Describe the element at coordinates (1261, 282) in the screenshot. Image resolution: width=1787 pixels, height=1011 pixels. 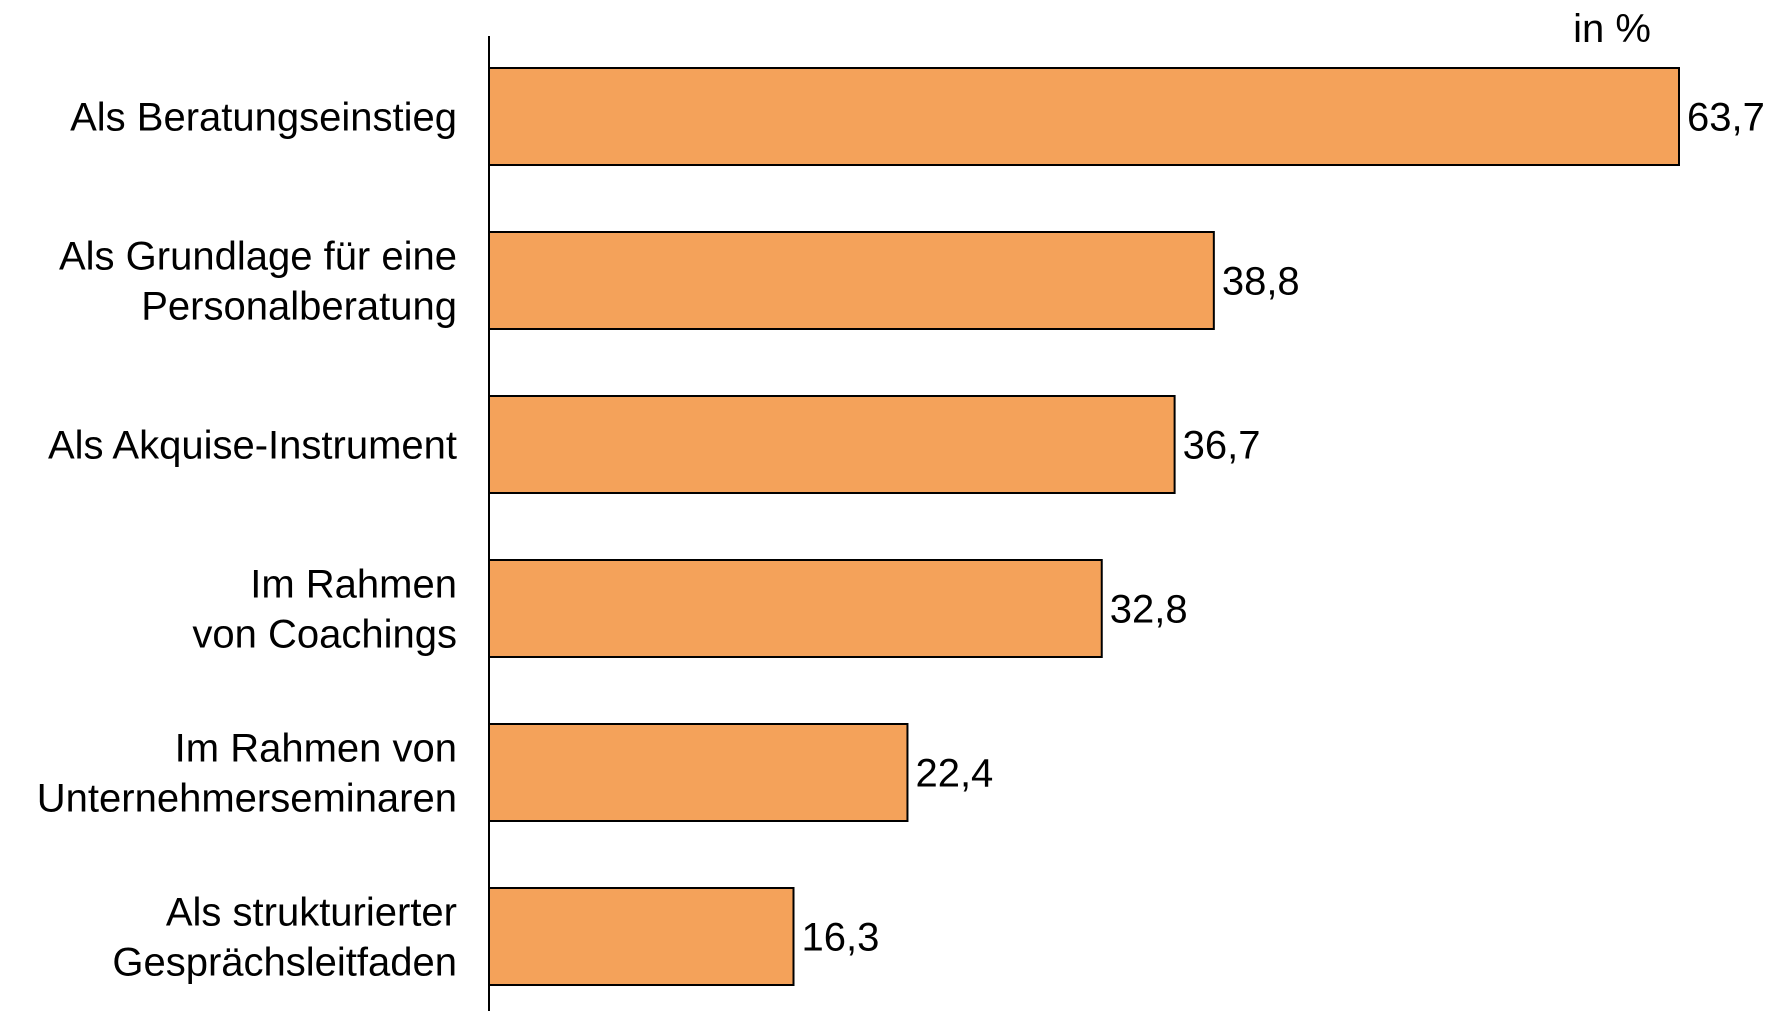
I see `value-label: 38,8` at that location.